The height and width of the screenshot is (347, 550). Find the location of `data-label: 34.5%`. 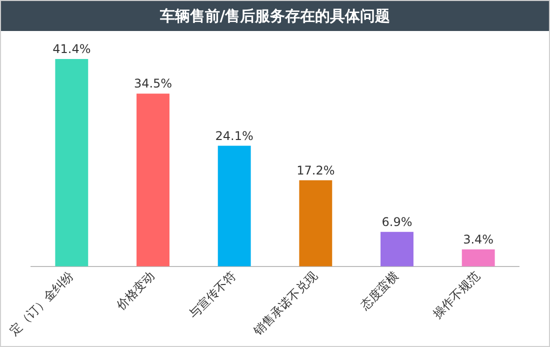

data-label: 34.5% is located at coordinates (153, 83).